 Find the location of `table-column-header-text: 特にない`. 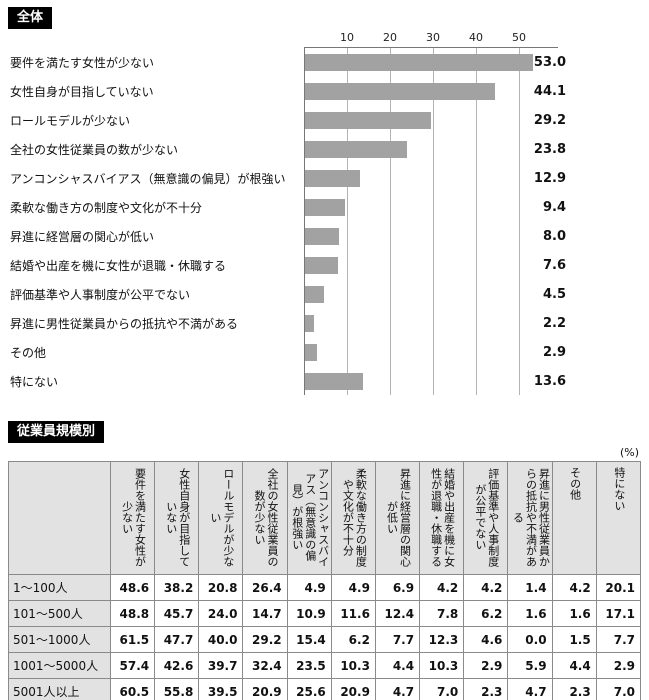

table-column-header-text: 特にない is located at coordinates (619, 489).